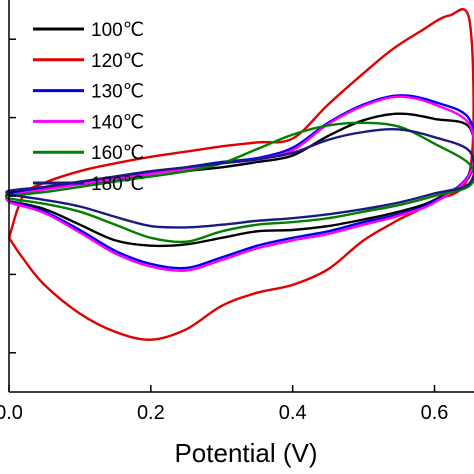 The width and height of the screenshot is (474, 474). Describe the element at coordinates (117, 30) in the screenshot. I see `legend-label-1: 100℃` at that location.